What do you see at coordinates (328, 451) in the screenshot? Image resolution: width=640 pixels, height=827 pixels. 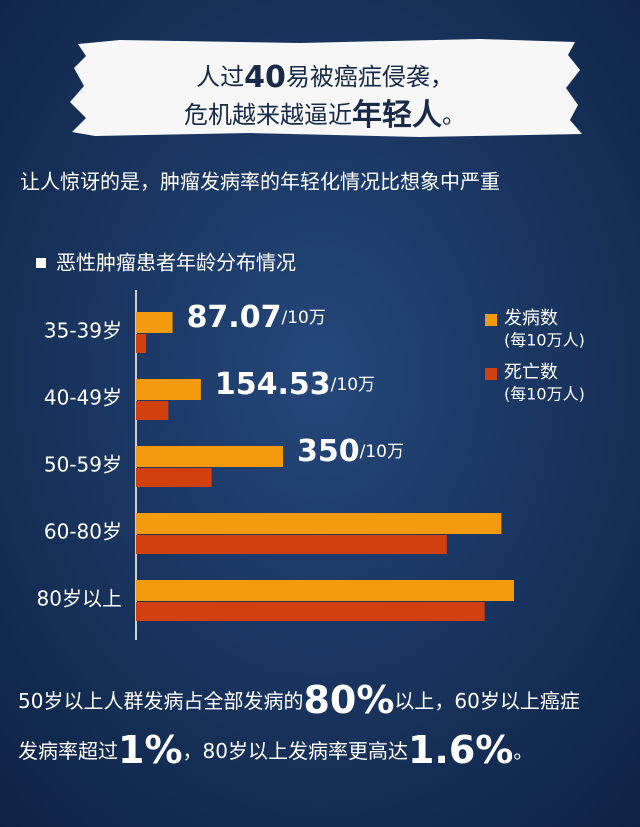 I see `value-number: 350` at bounding box center [328, 451].